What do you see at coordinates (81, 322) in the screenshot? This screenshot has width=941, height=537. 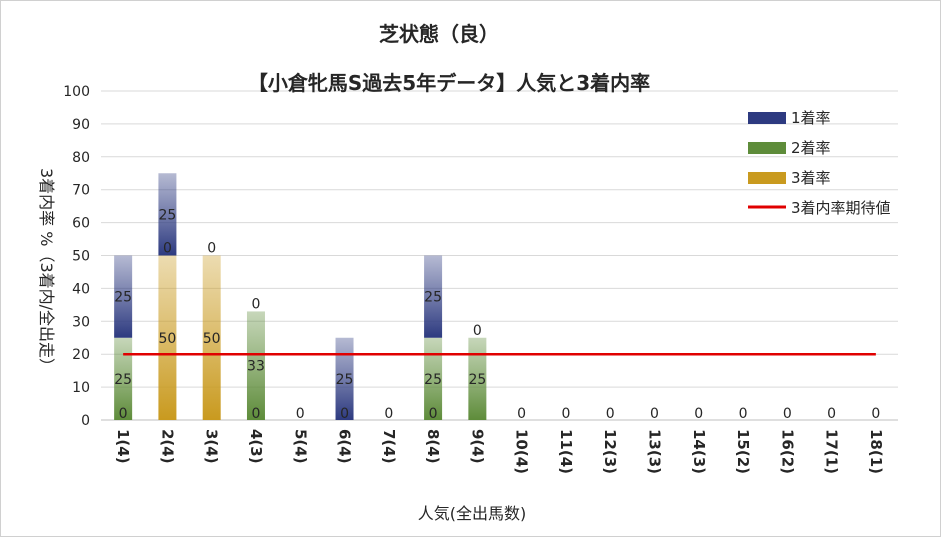 I see `y-tick-label: 30` at bounding box center [81, 322].